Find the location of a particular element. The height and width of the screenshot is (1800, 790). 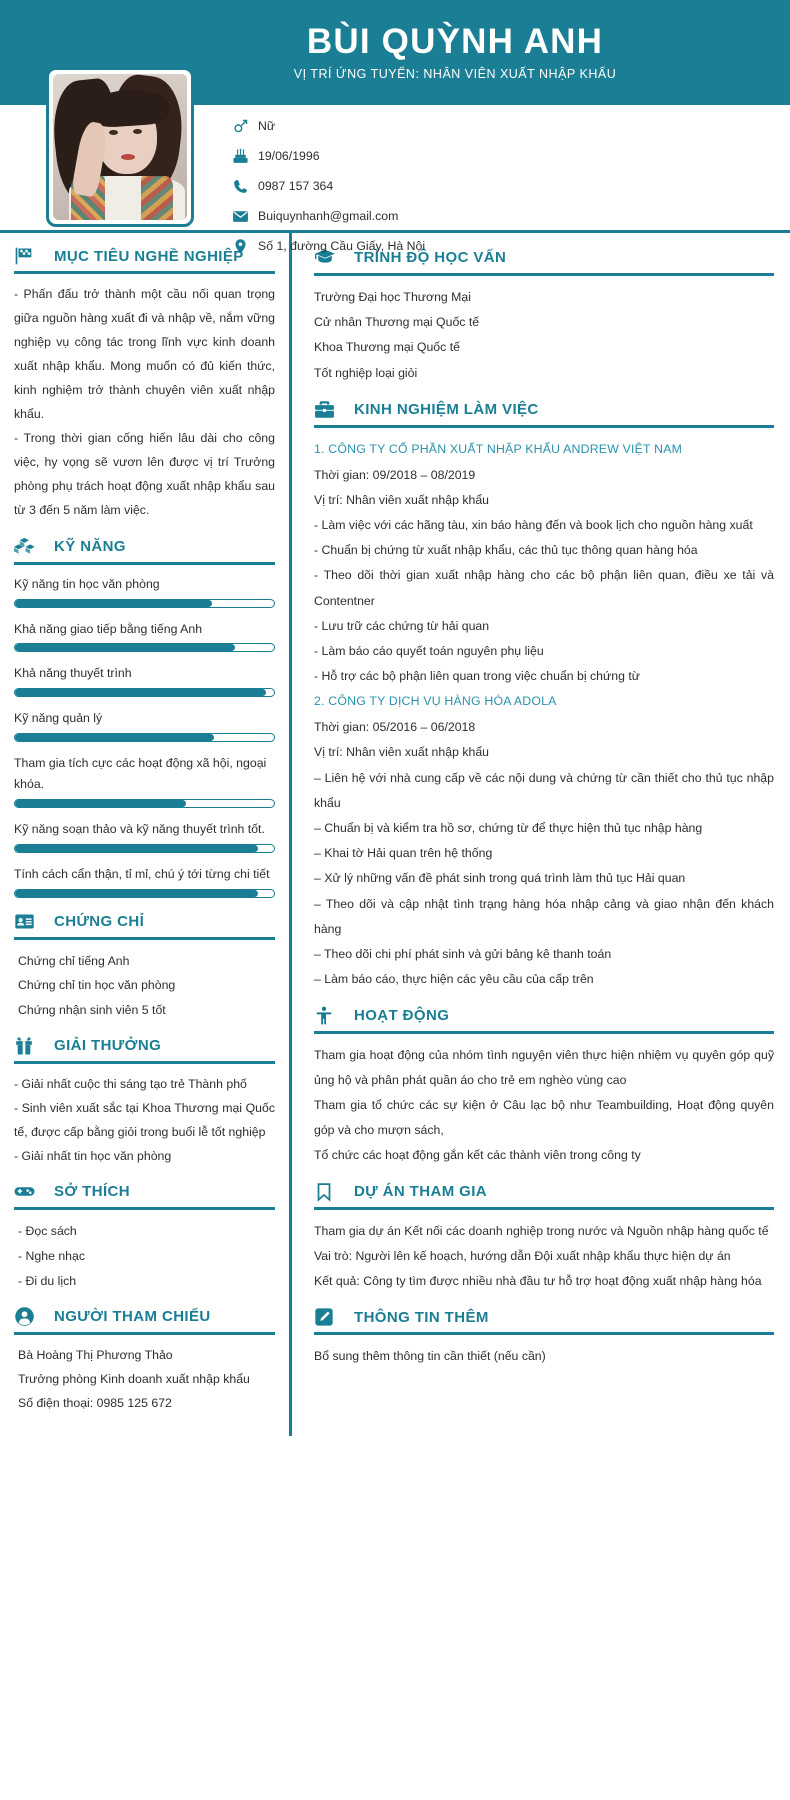

skill-item: Khả năng giao tiếp bằng tiếng Anh is located at coordinates (144, 636).